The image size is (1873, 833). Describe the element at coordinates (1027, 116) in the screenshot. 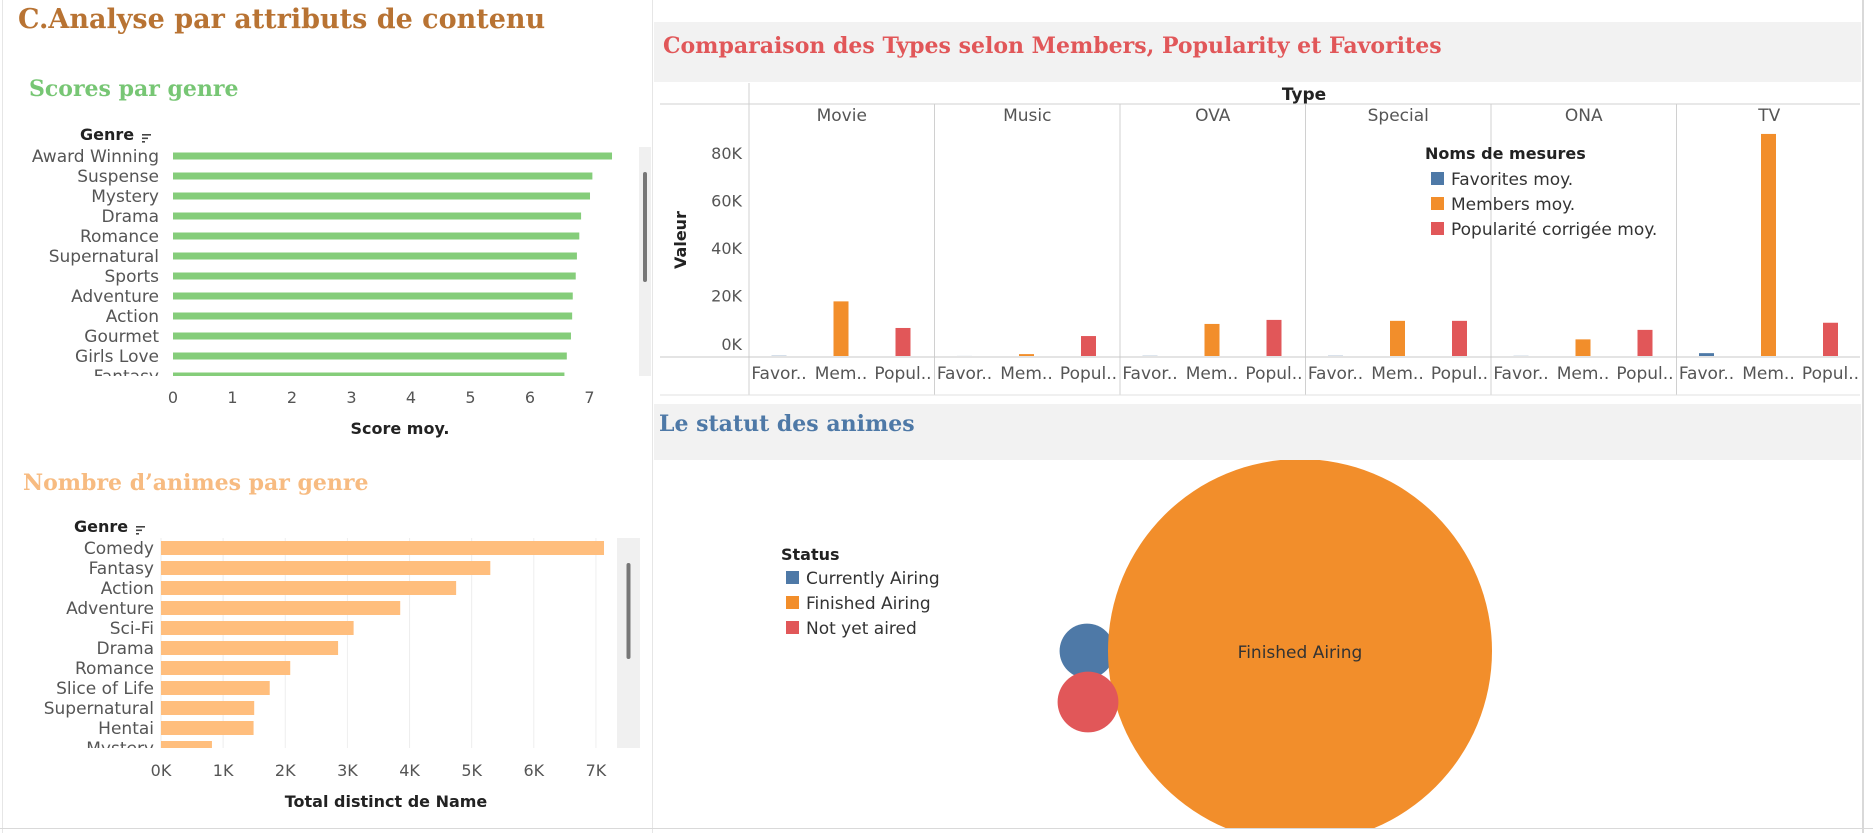

I see `type-label-music: Music` at that location.